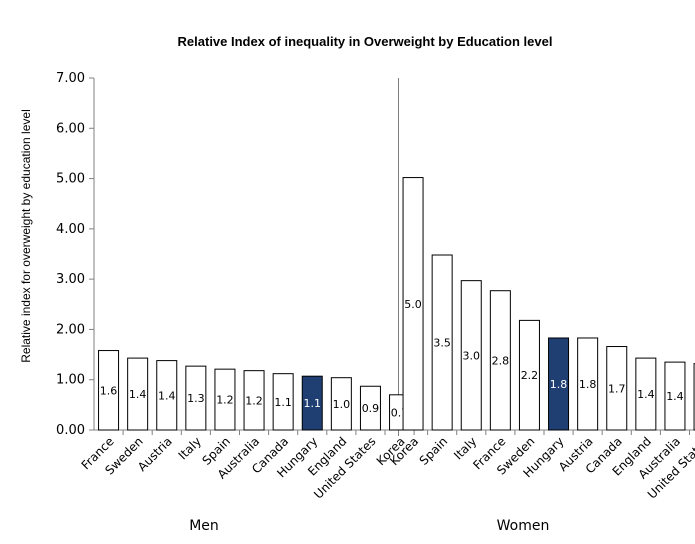  Describe the element at coordinates (70, 128) in the screenshot. I see `y-tick-label: 6.00` at that location.